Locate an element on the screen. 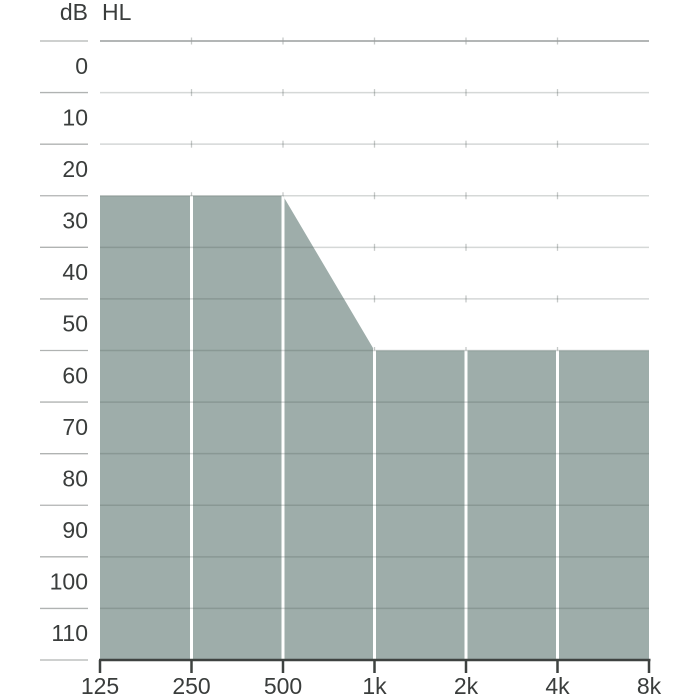 The width and height of the screenshot is (700, 700). y-axis-label: 50 is located at coordinates (75, 324).